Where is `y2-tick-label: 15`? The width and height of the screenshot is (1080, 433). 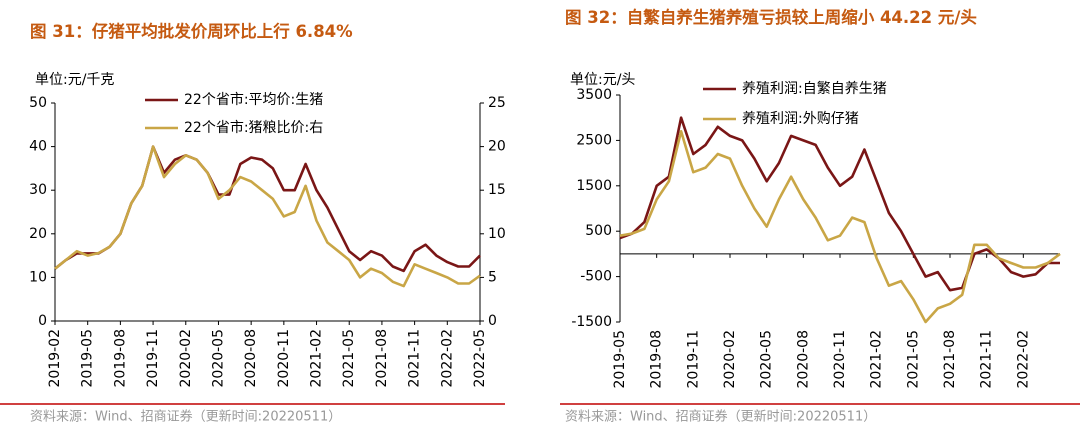 y2-tick-label: 15 is located at coordinates (497, 190).